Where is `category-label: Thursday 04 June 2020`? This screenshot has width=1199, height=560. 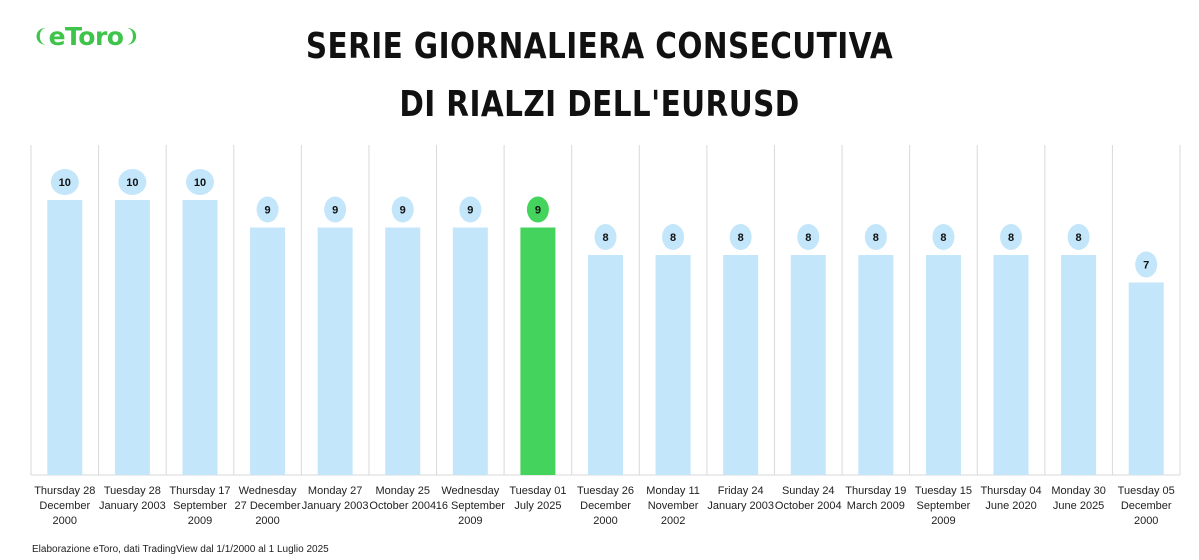 category-label: Thursday 04 June 2020 is located at coordinates (1010, 498).